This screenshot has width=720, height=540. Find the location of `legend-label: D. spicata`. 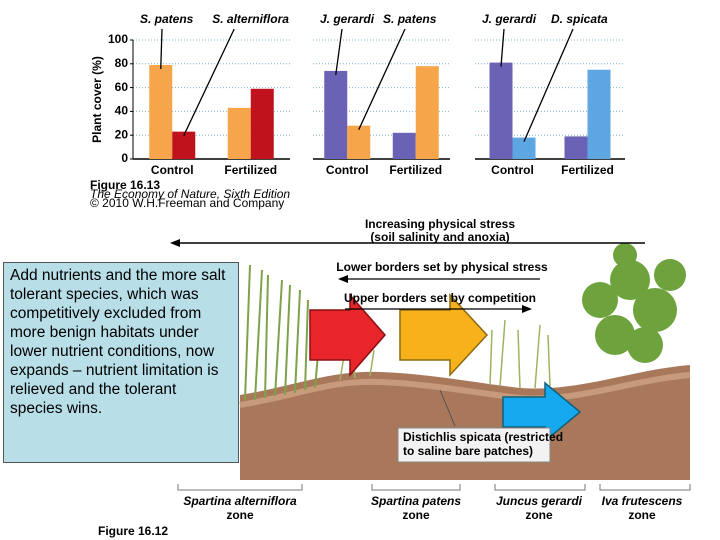

legend-label: D. spicata is located at coordinates (579, 19).